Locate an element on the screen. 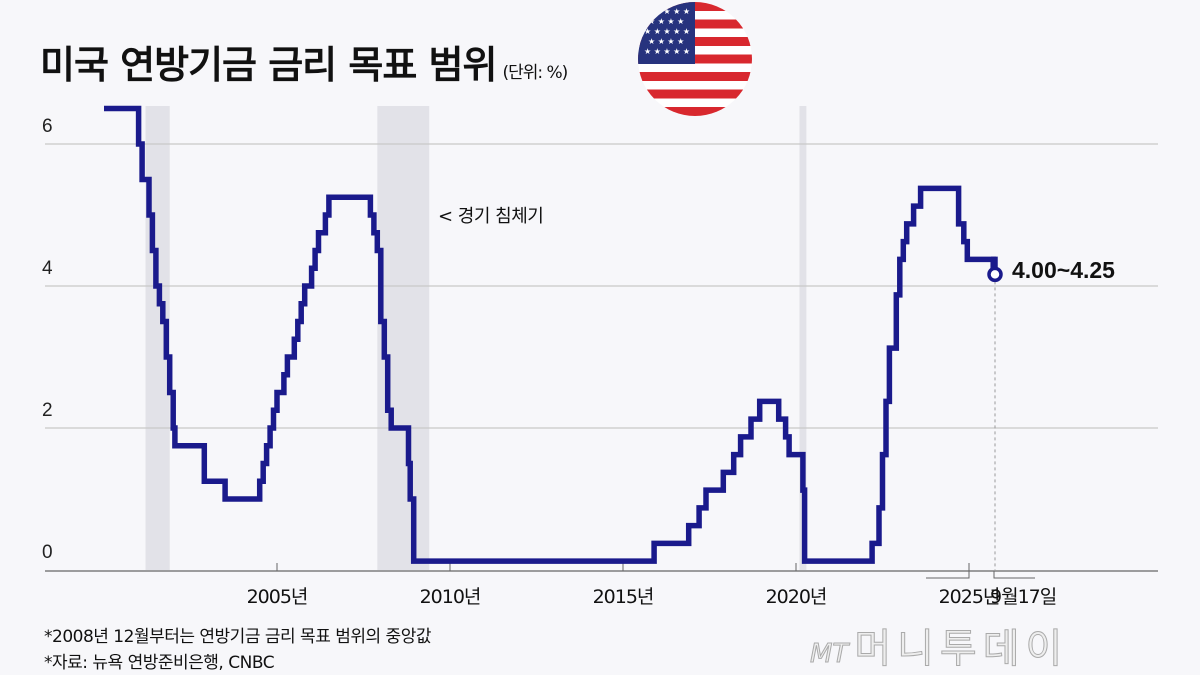  unit-label: (단위: %) is located at coordinates (535, 73).